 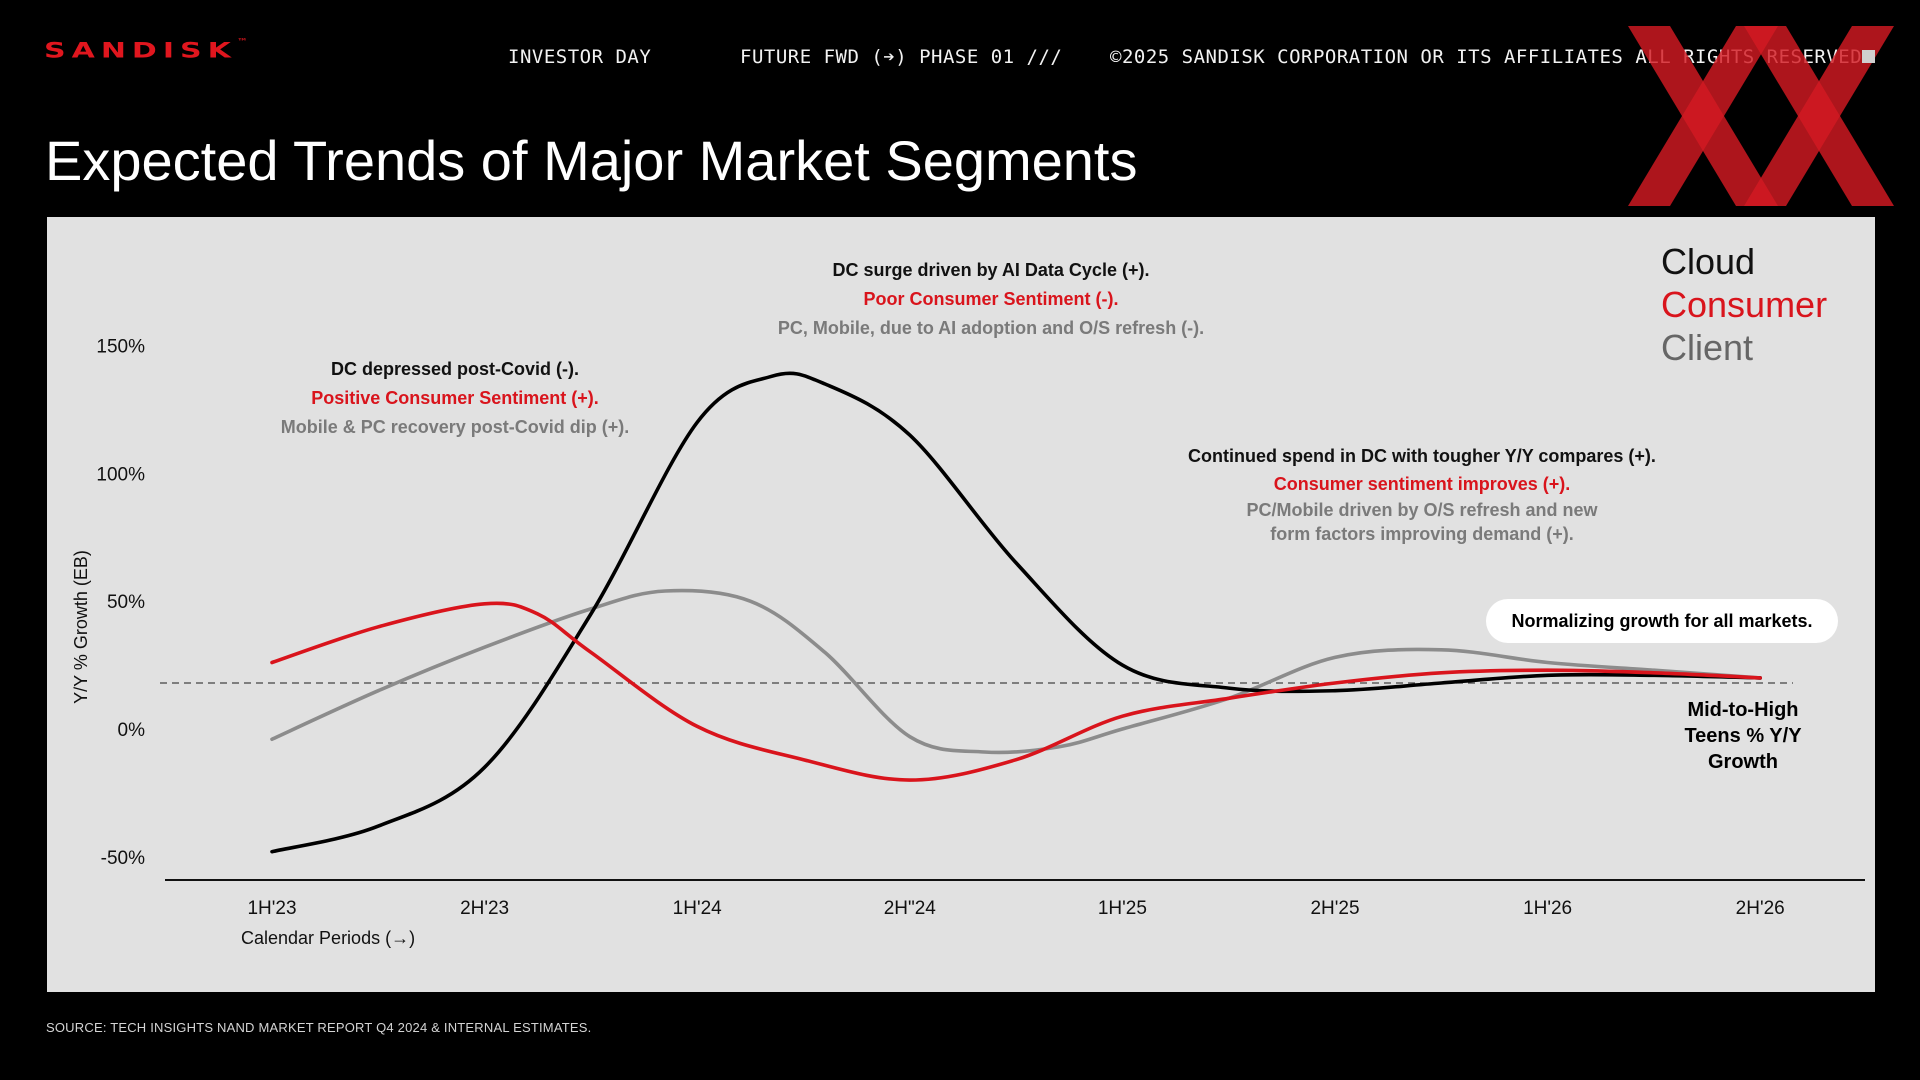 I want to click on x-tick-label: 2H'26, so click(x=1760, y=908).